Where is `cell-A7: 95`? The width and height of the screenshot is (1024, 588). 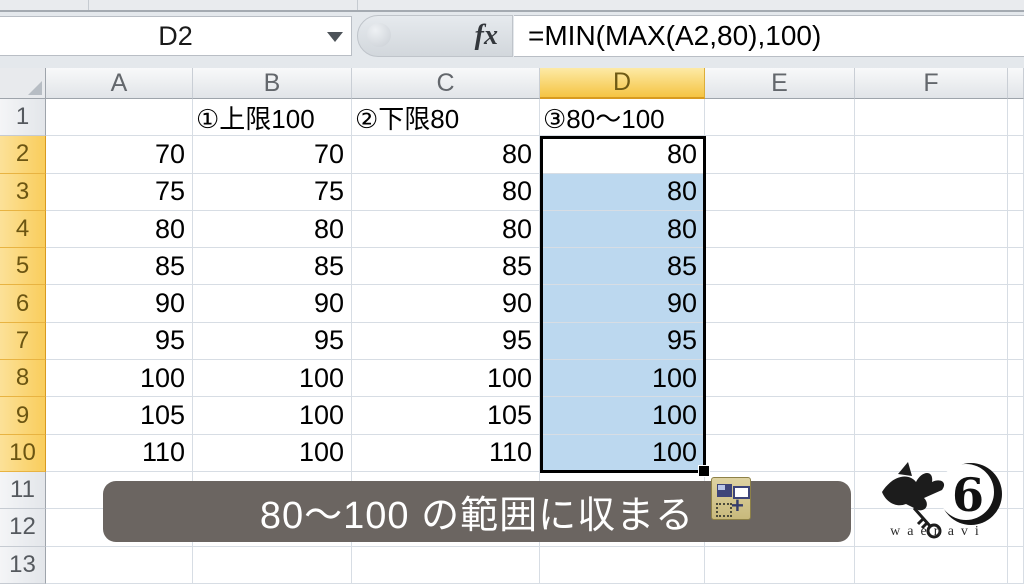
cell-A7: 95 is located at coordinates (119, 341).